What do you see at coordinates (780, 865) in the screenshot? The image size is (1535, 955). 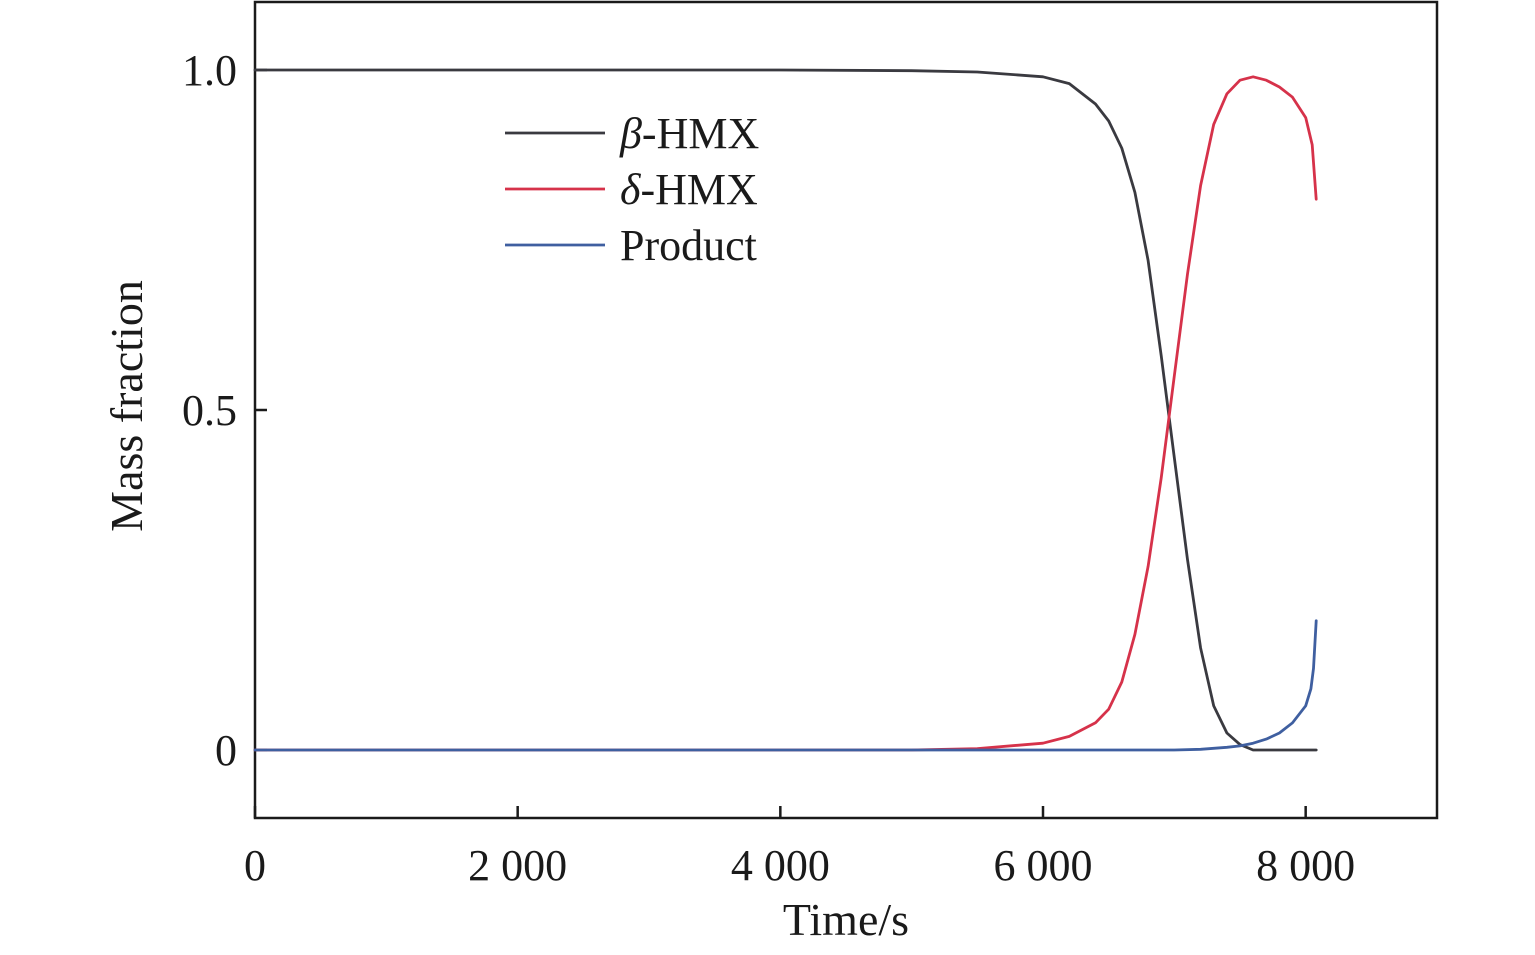 I see `x-tick-label-2: 4 000` at bounding box center [780, 865].